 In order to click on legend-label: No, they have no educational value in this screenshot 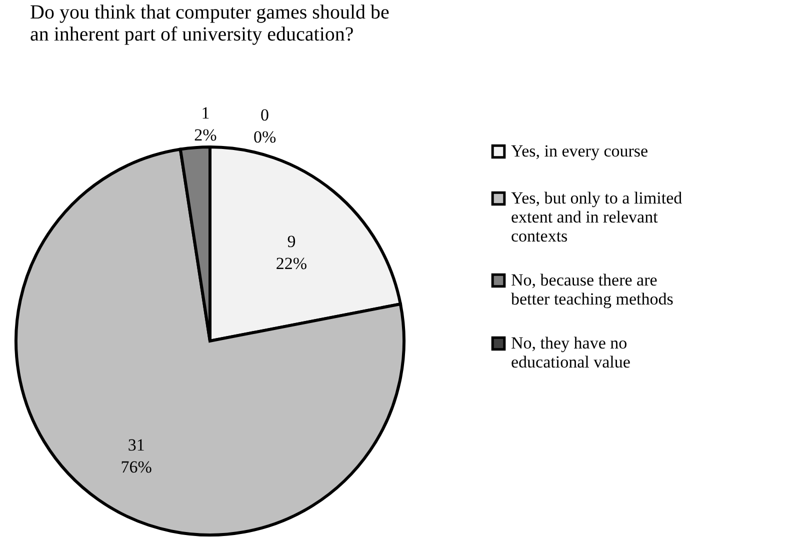, I will do `click(570, 353)`.